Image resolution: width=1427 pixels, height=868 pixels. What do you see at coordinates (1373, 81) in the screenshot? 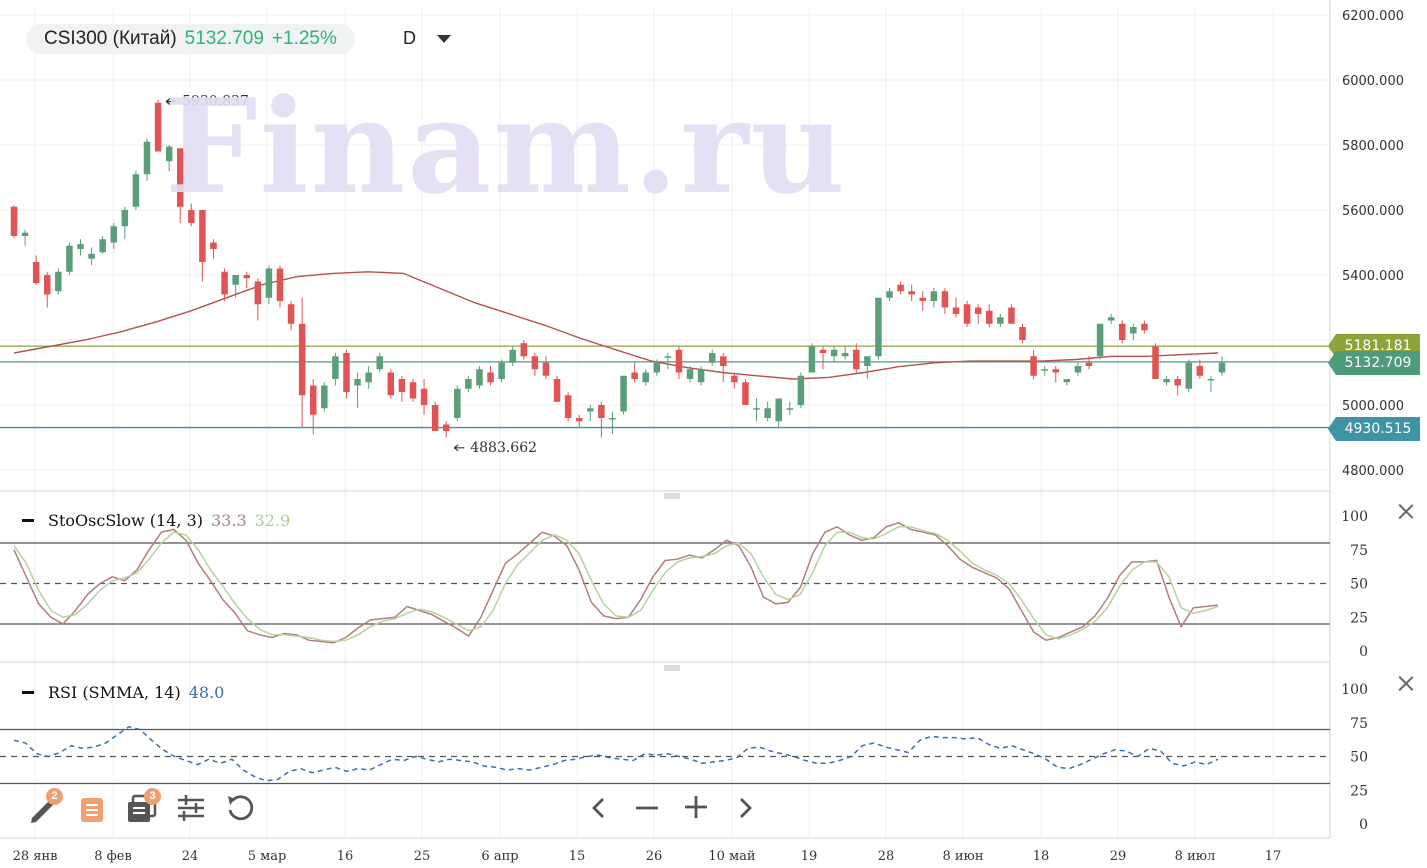
I see `y-tick-label: 6000.000` at bounding box center [1373, 81].